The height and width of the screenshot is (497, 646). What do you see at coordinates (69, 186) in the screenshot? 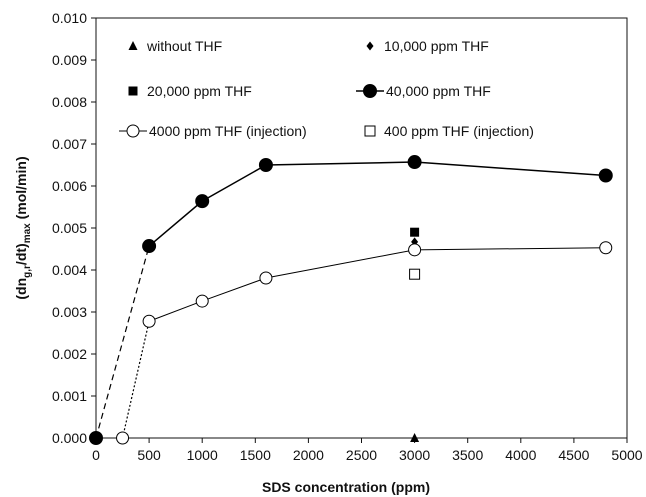
I see `y-tick-label: 0.006` at bounding box center [69, 186].